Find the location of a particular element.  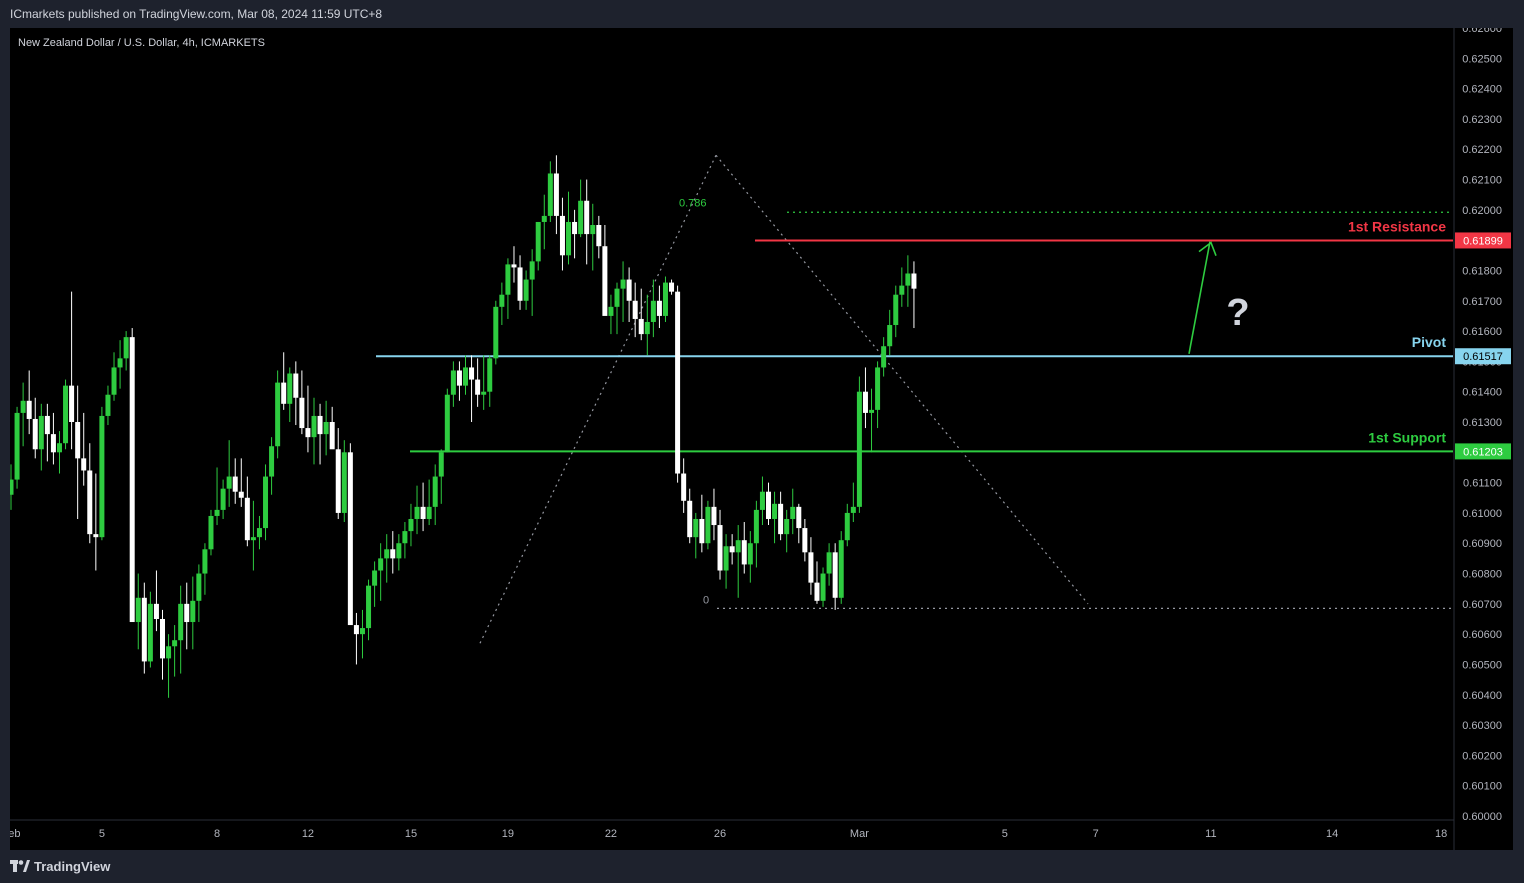

x-tick-label: 19 is located at coordinates (508, 834).